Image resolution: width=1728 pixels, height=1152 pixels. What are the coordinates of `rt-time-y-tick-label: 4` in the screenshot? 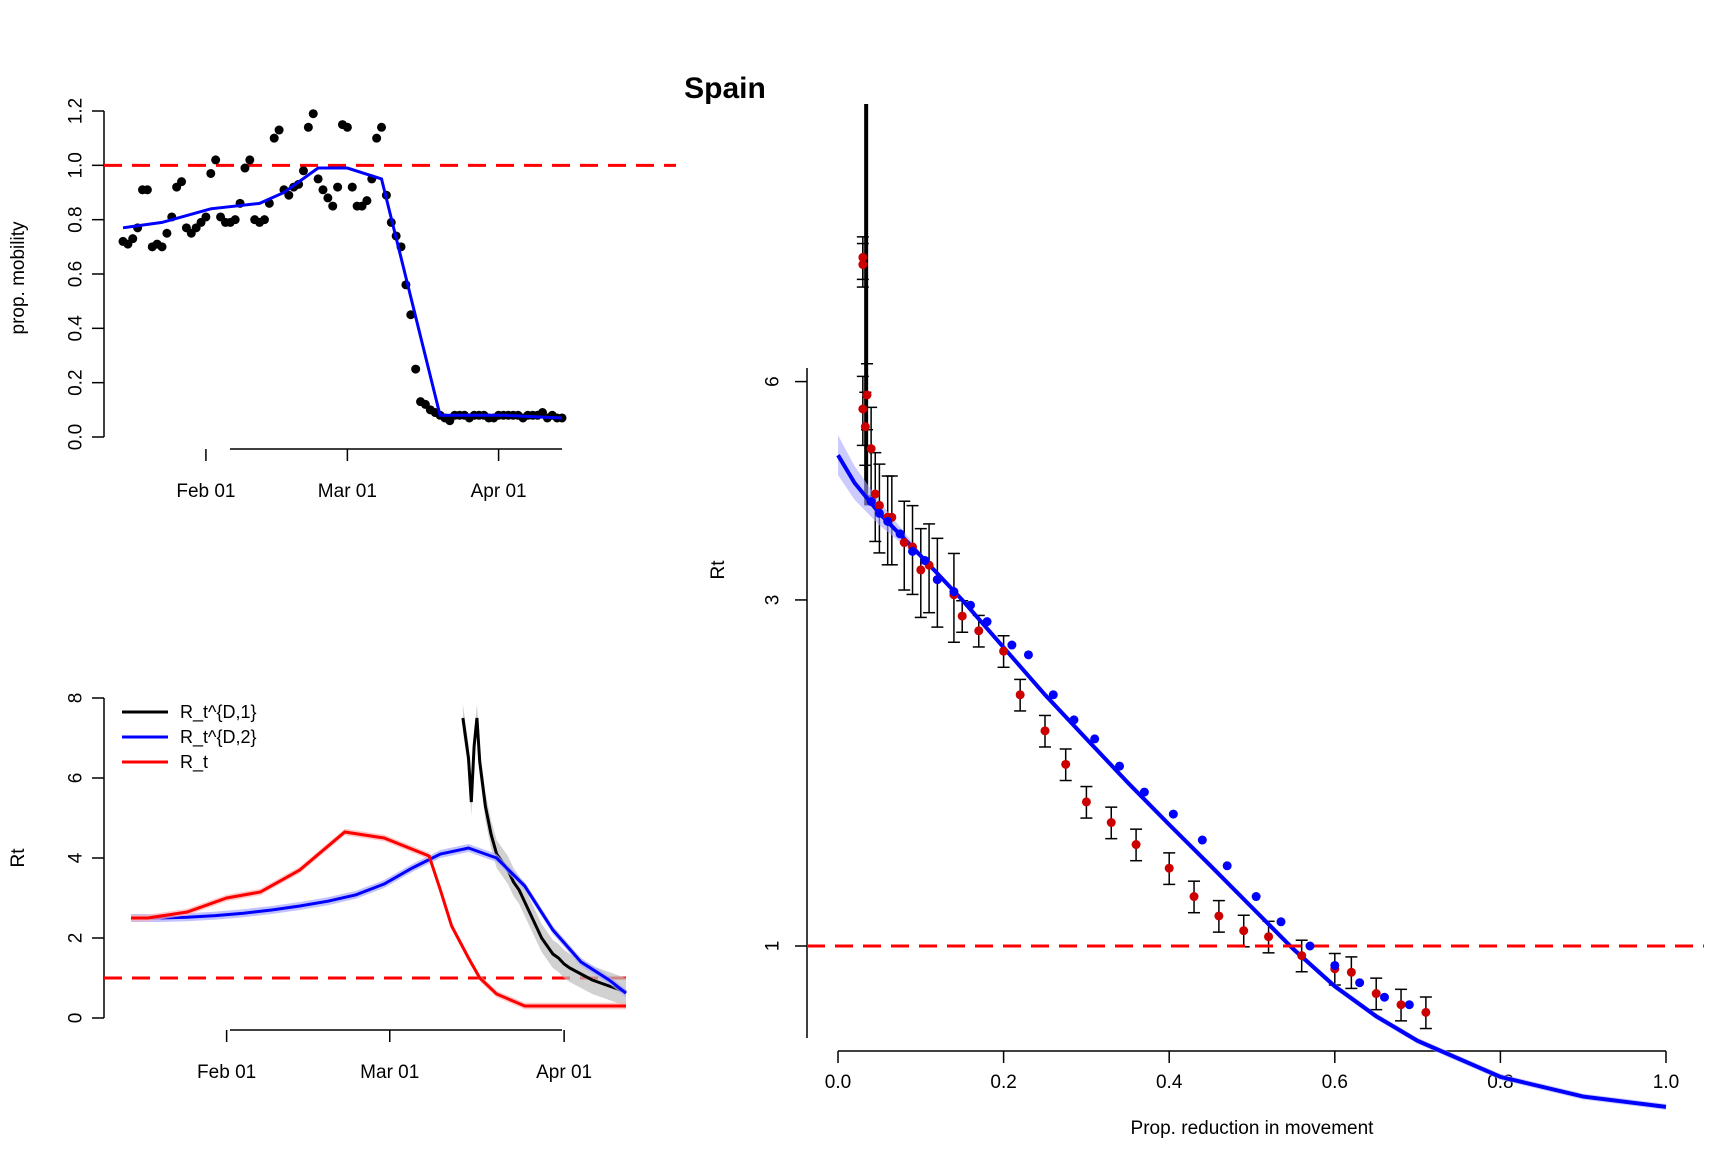 It's located at (76, 857).